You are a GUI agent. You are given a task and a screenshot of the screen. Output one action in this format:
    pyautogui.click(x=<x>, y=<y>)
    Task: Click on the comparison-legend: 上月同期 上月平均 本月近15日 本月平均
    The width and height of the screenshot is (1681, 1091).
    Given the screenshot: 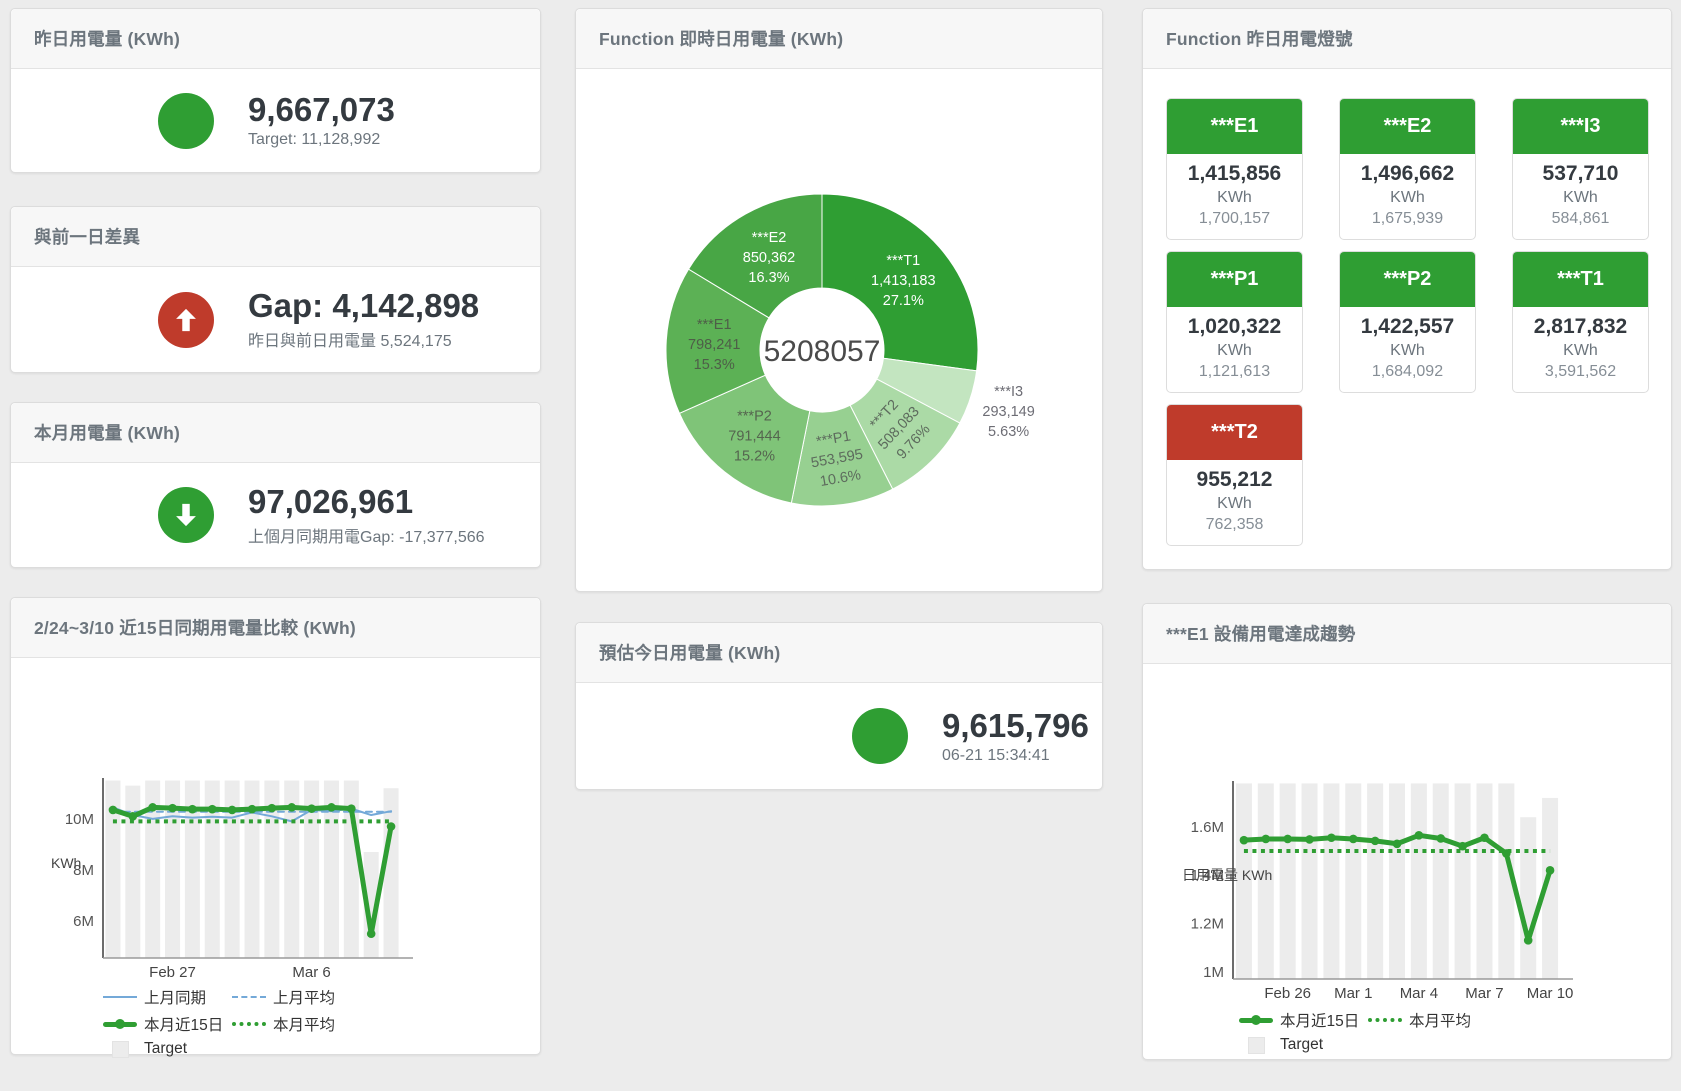 What is the action you would take?
    pyautogui.click(x=232, y=1024)
    